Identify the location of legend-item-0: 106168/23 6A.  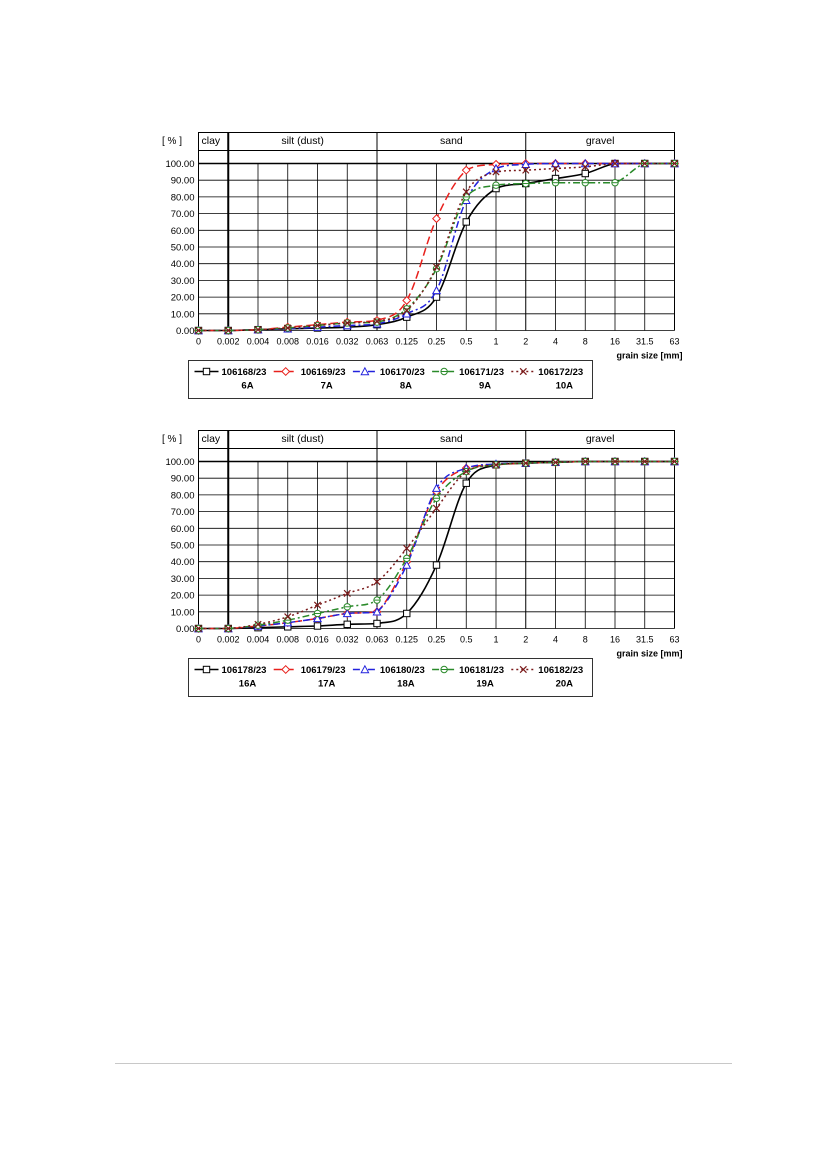
(230, 379).